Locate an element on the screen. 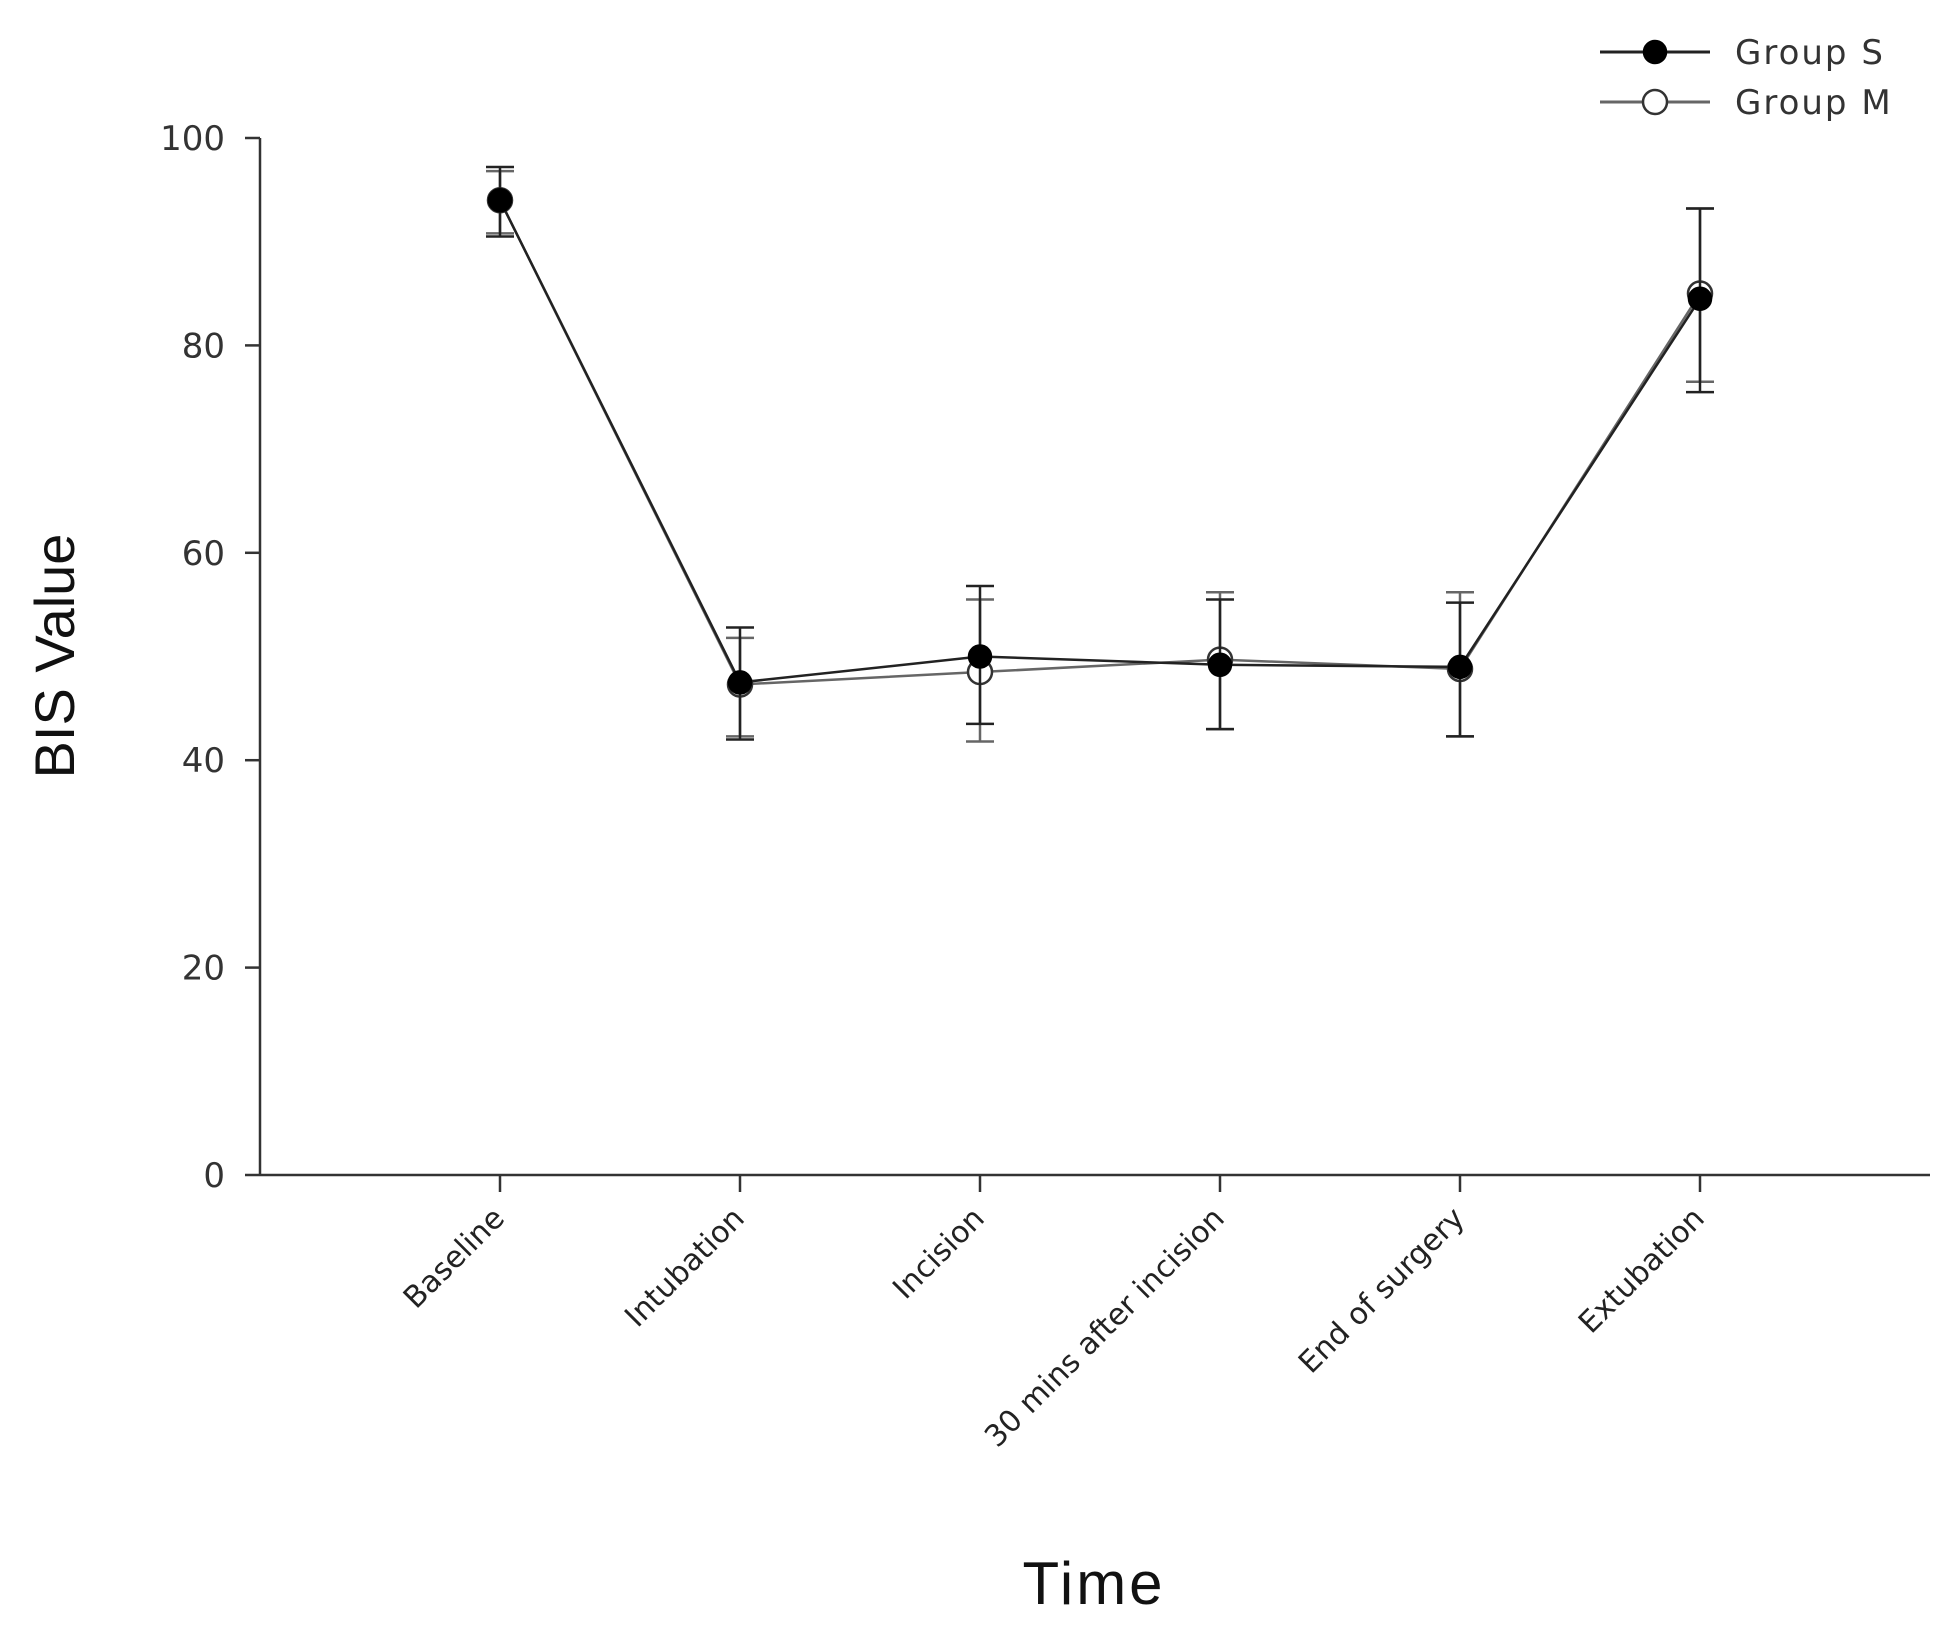 The height and width of the screenshot is (1633, 1942). x-tick-label: Baseline is located at coordinates (454, 1258).